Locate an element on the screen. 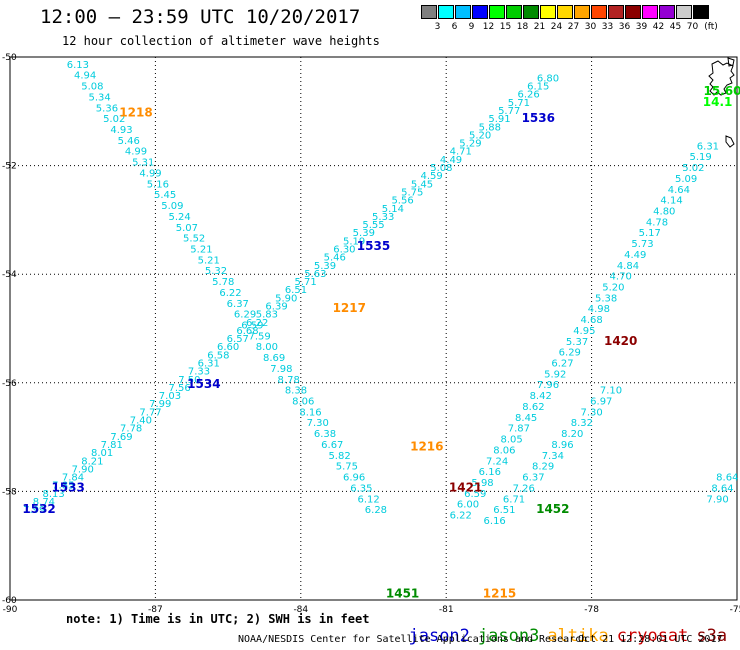 This screenshot has height=650, width=740. wave-height-value: 4.59 is located at coordinates (432, 176).